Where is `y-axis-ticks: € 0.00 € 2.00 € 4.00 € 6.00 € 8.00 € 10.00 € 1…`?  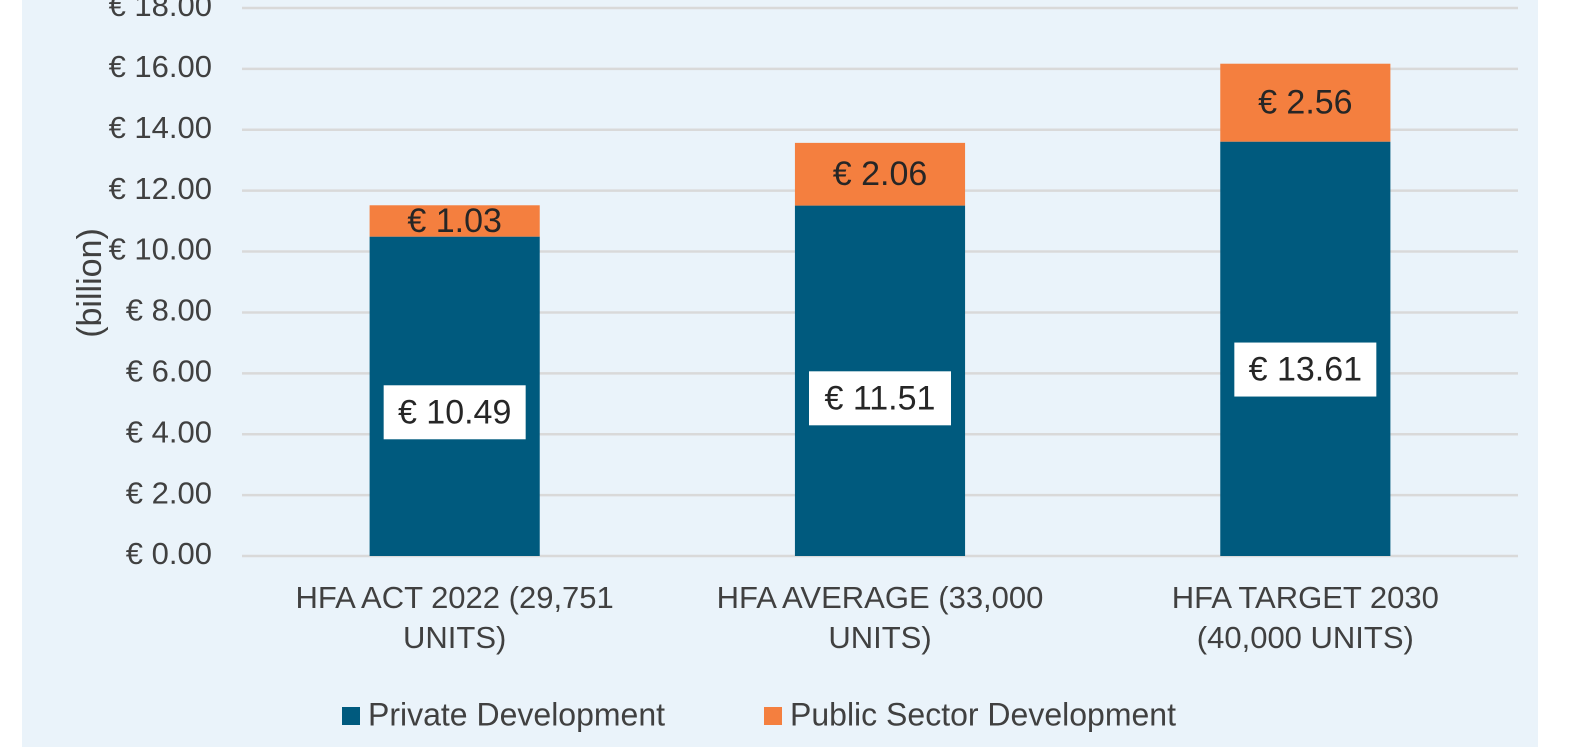
y-axis-ticks: € 0.00 € 2.00 € 4.00 € 6.00 € 8.00 € 10.00 € 1… is located at coordinates (160, 285).